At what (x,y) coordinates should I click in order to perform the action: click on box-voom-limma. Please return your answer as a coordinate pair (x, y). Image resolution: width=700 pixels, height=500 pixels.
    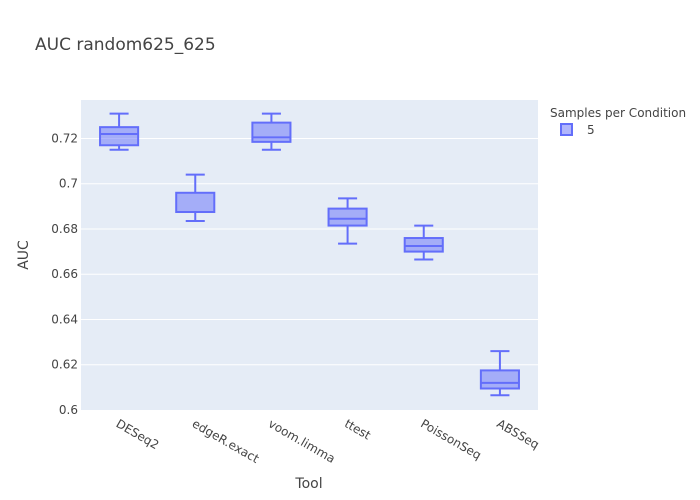
    Looking at the image, I should click on (271, 131).